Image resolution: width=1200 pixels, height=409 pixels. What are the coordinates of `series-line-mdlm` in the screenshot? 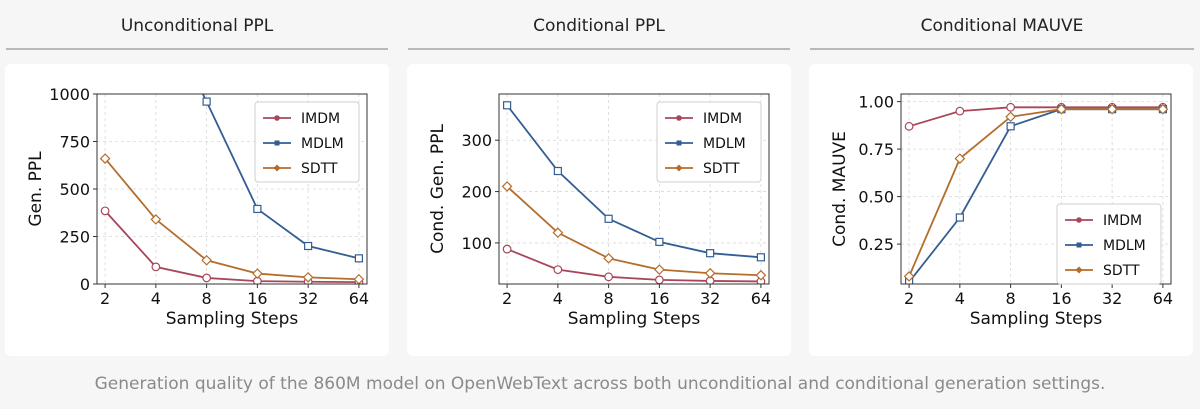 It's located at (633, 181).